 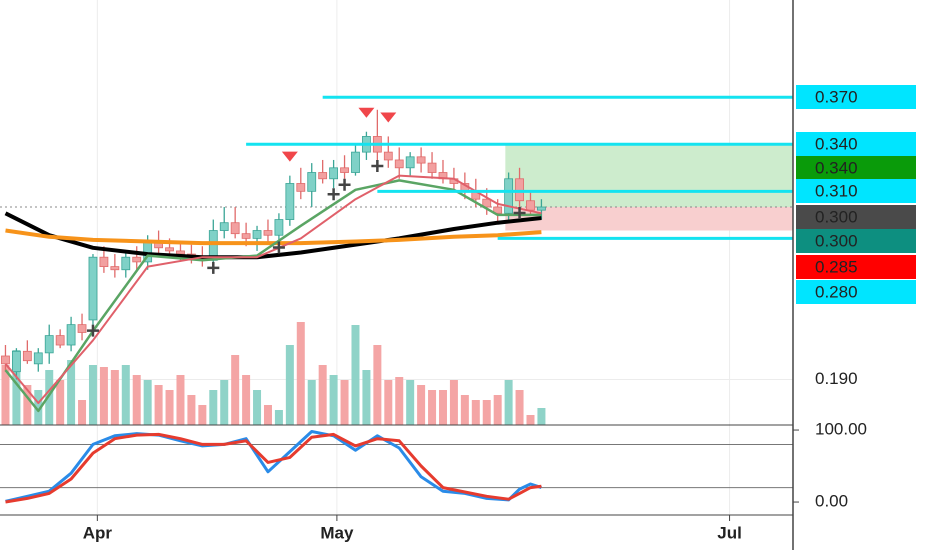 I want to click on y-tick-label: 100.00, so click(x=841, y=429).